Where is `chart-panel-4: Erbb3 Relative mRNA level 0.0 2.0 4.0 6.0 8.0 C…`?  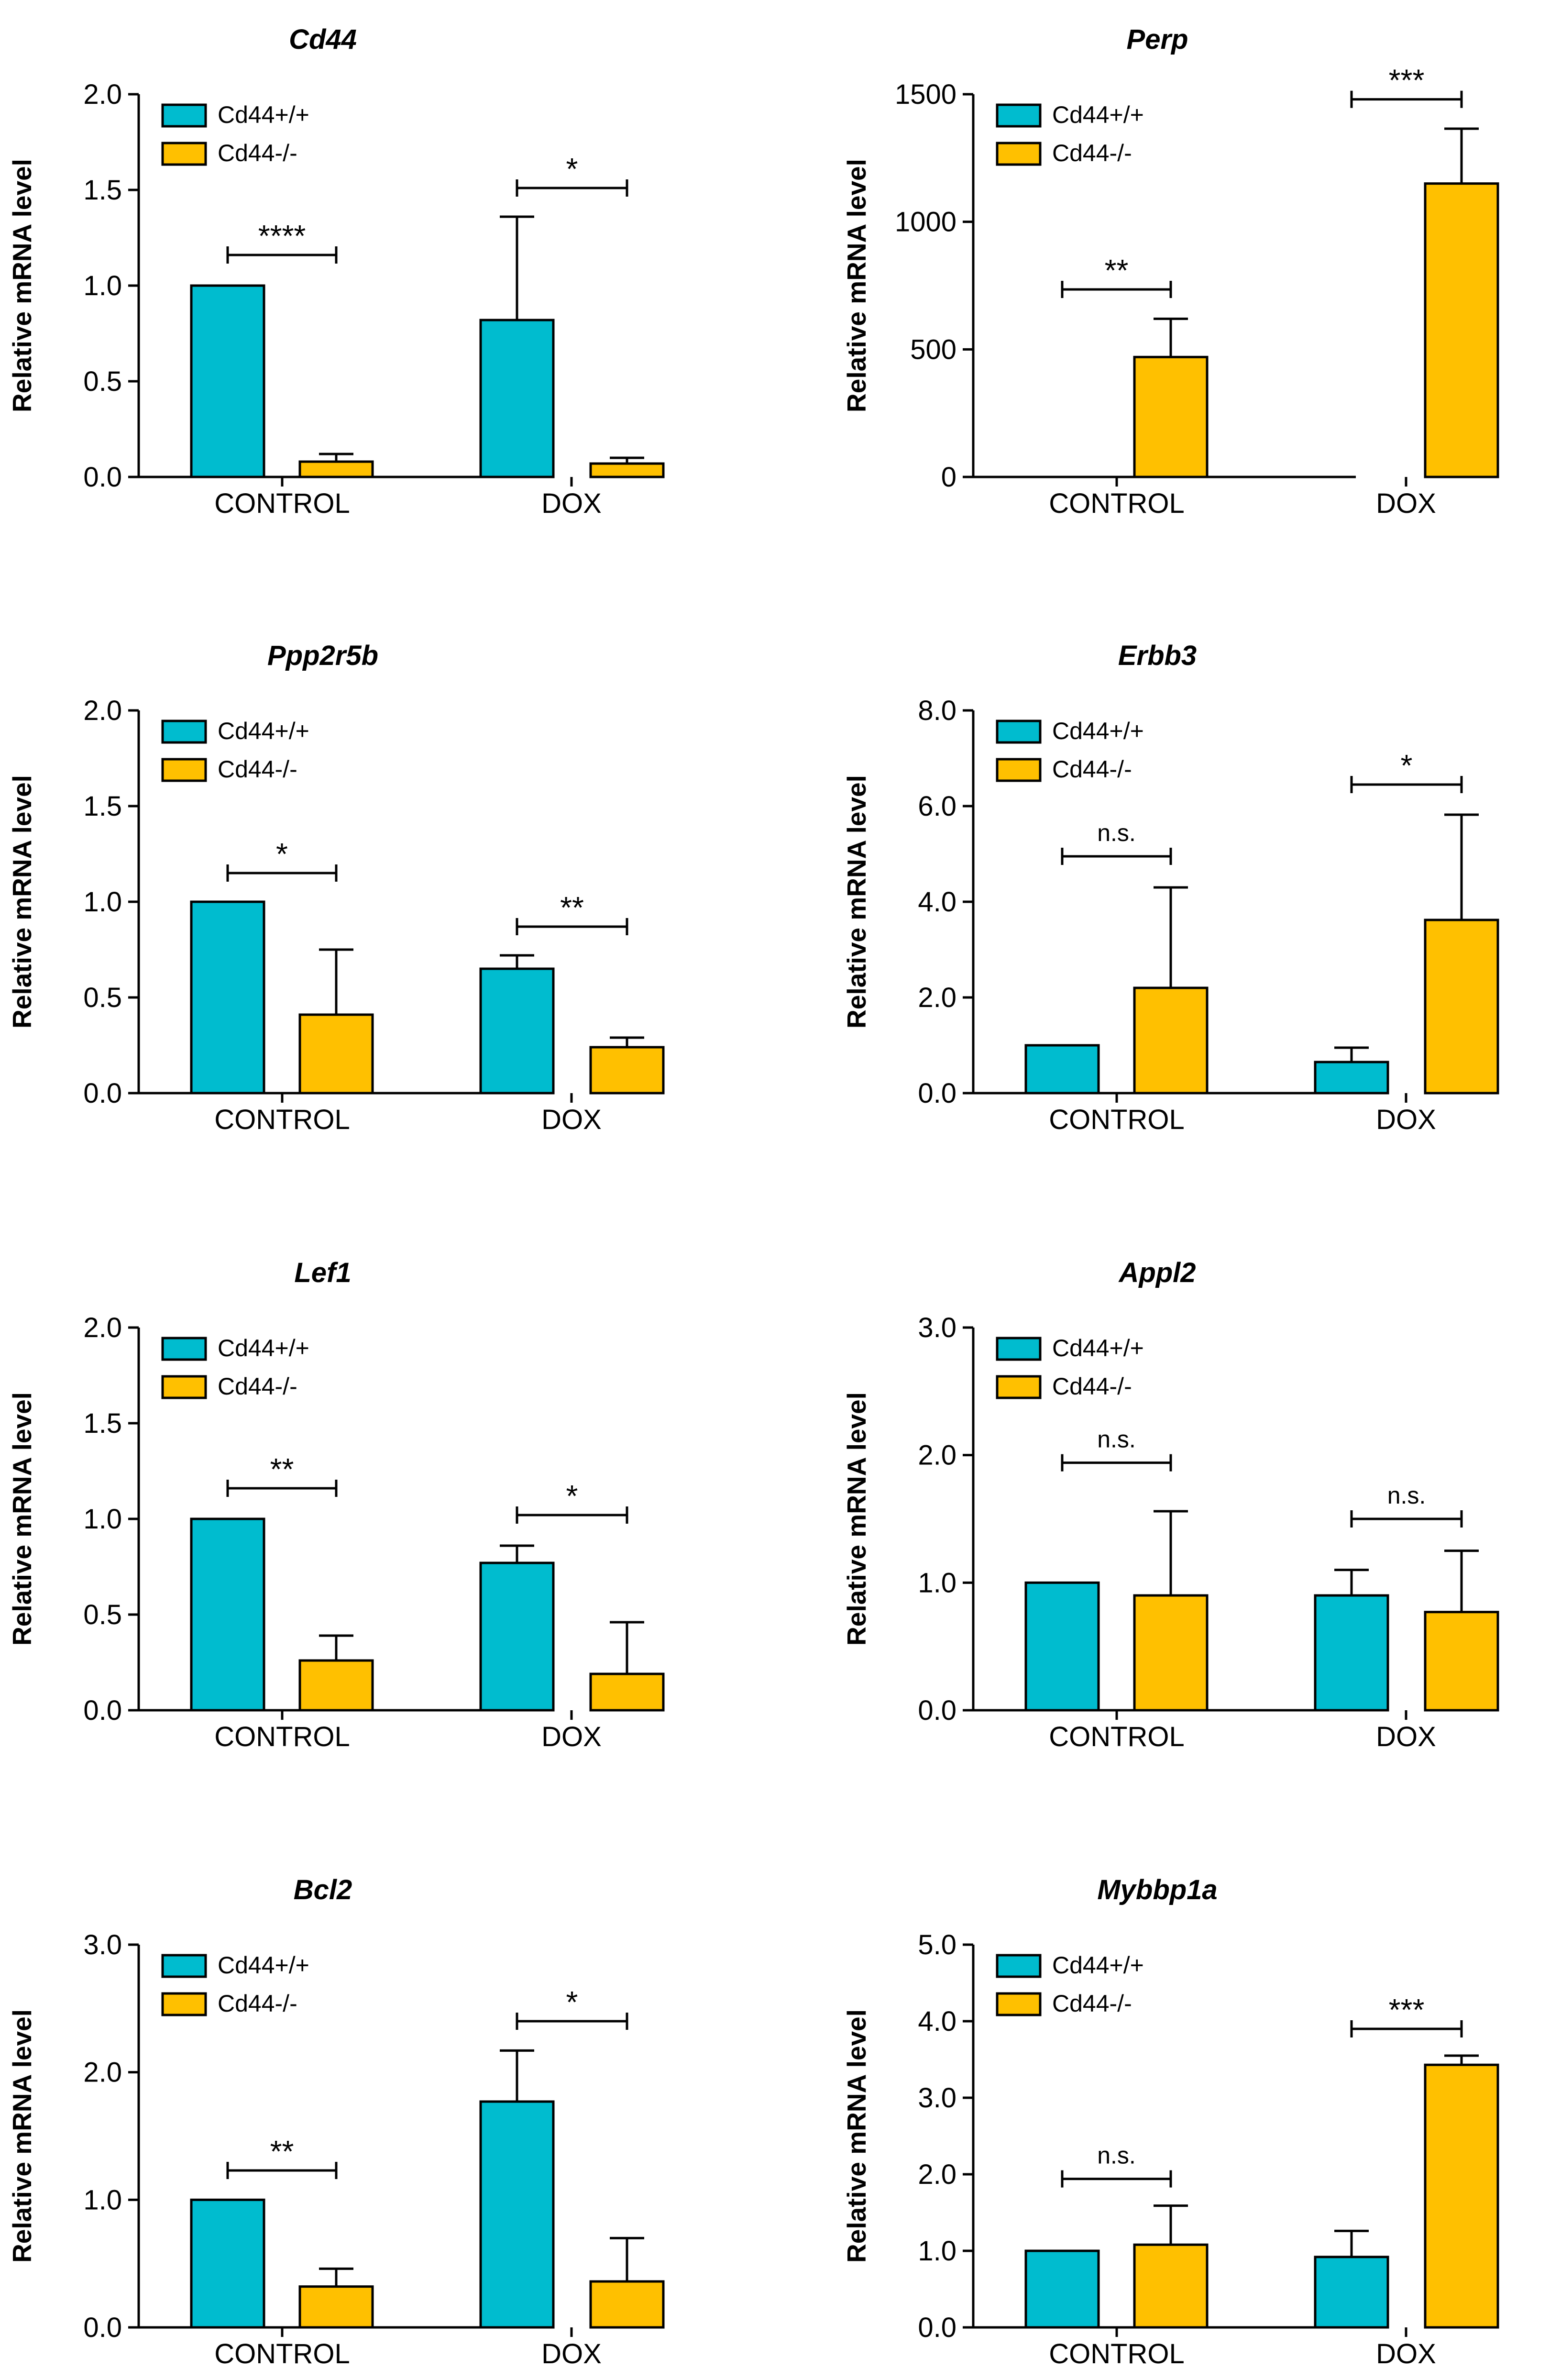
chart-panel-4: Erbb3 Relative mRNA level 0.0 2.0 4.0 6.0 8.0 C… is located at coordinates (1170, 887).